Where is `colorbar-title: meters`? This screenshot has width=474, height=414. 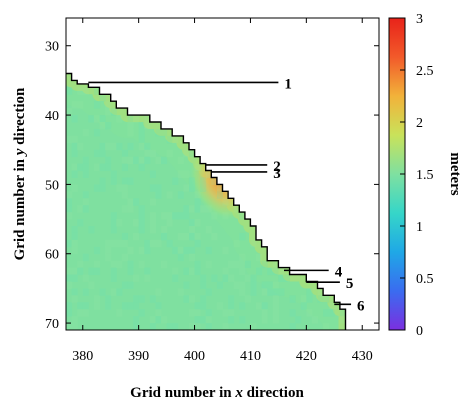
colorbar-title: meters is located at coordinates (455, 173).